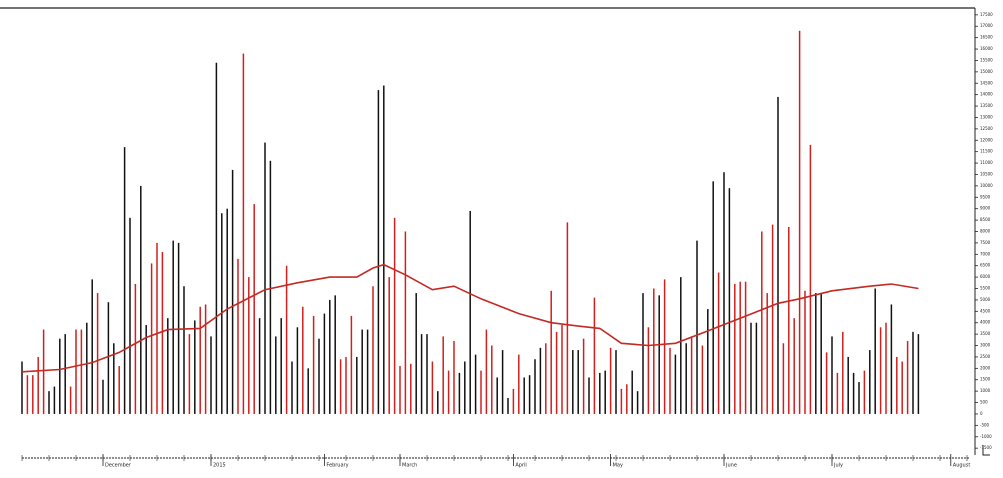  I want to click on y-tick-label: 11000, so click(986, 162).